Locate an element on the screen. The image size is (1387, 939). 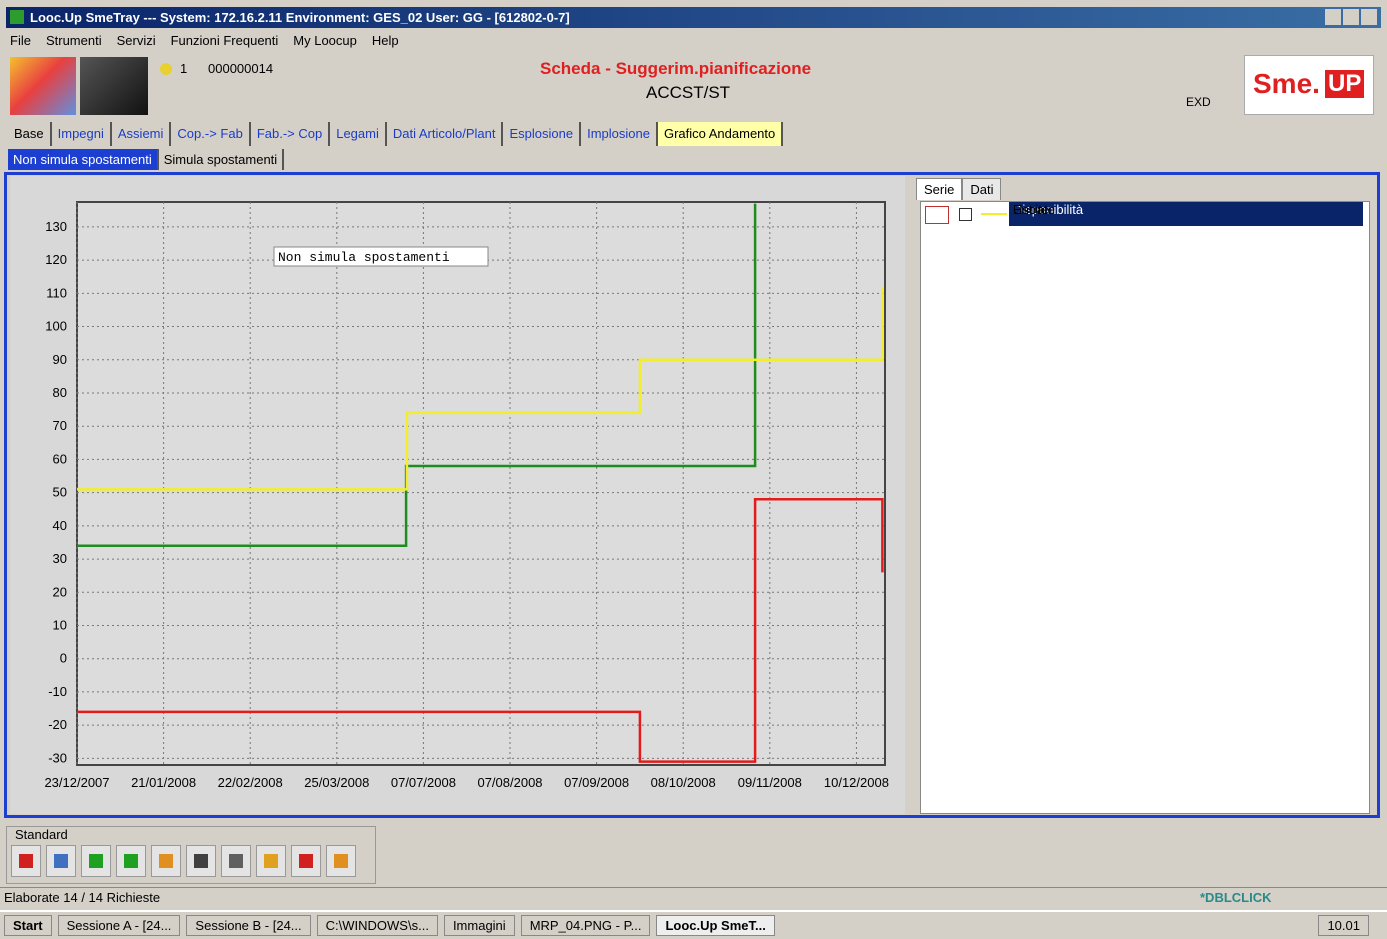
close is located at coordinates (1369, 17).